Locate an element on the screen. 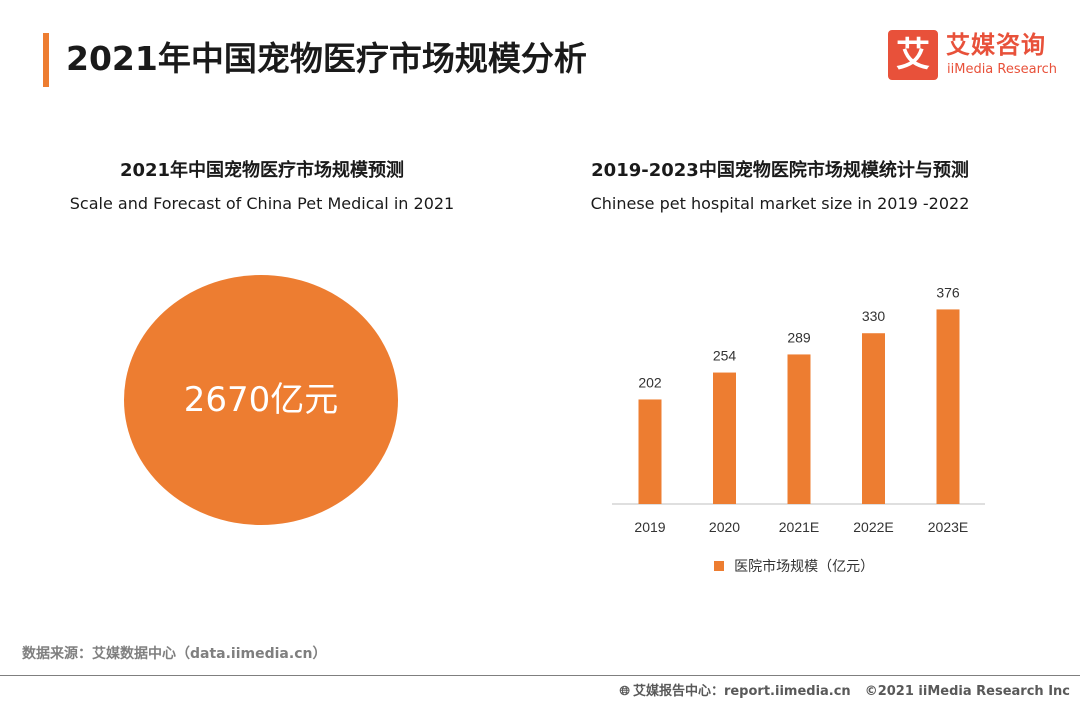  logo-name-en: iiMedia Research is located at coordinates (1002, 69).